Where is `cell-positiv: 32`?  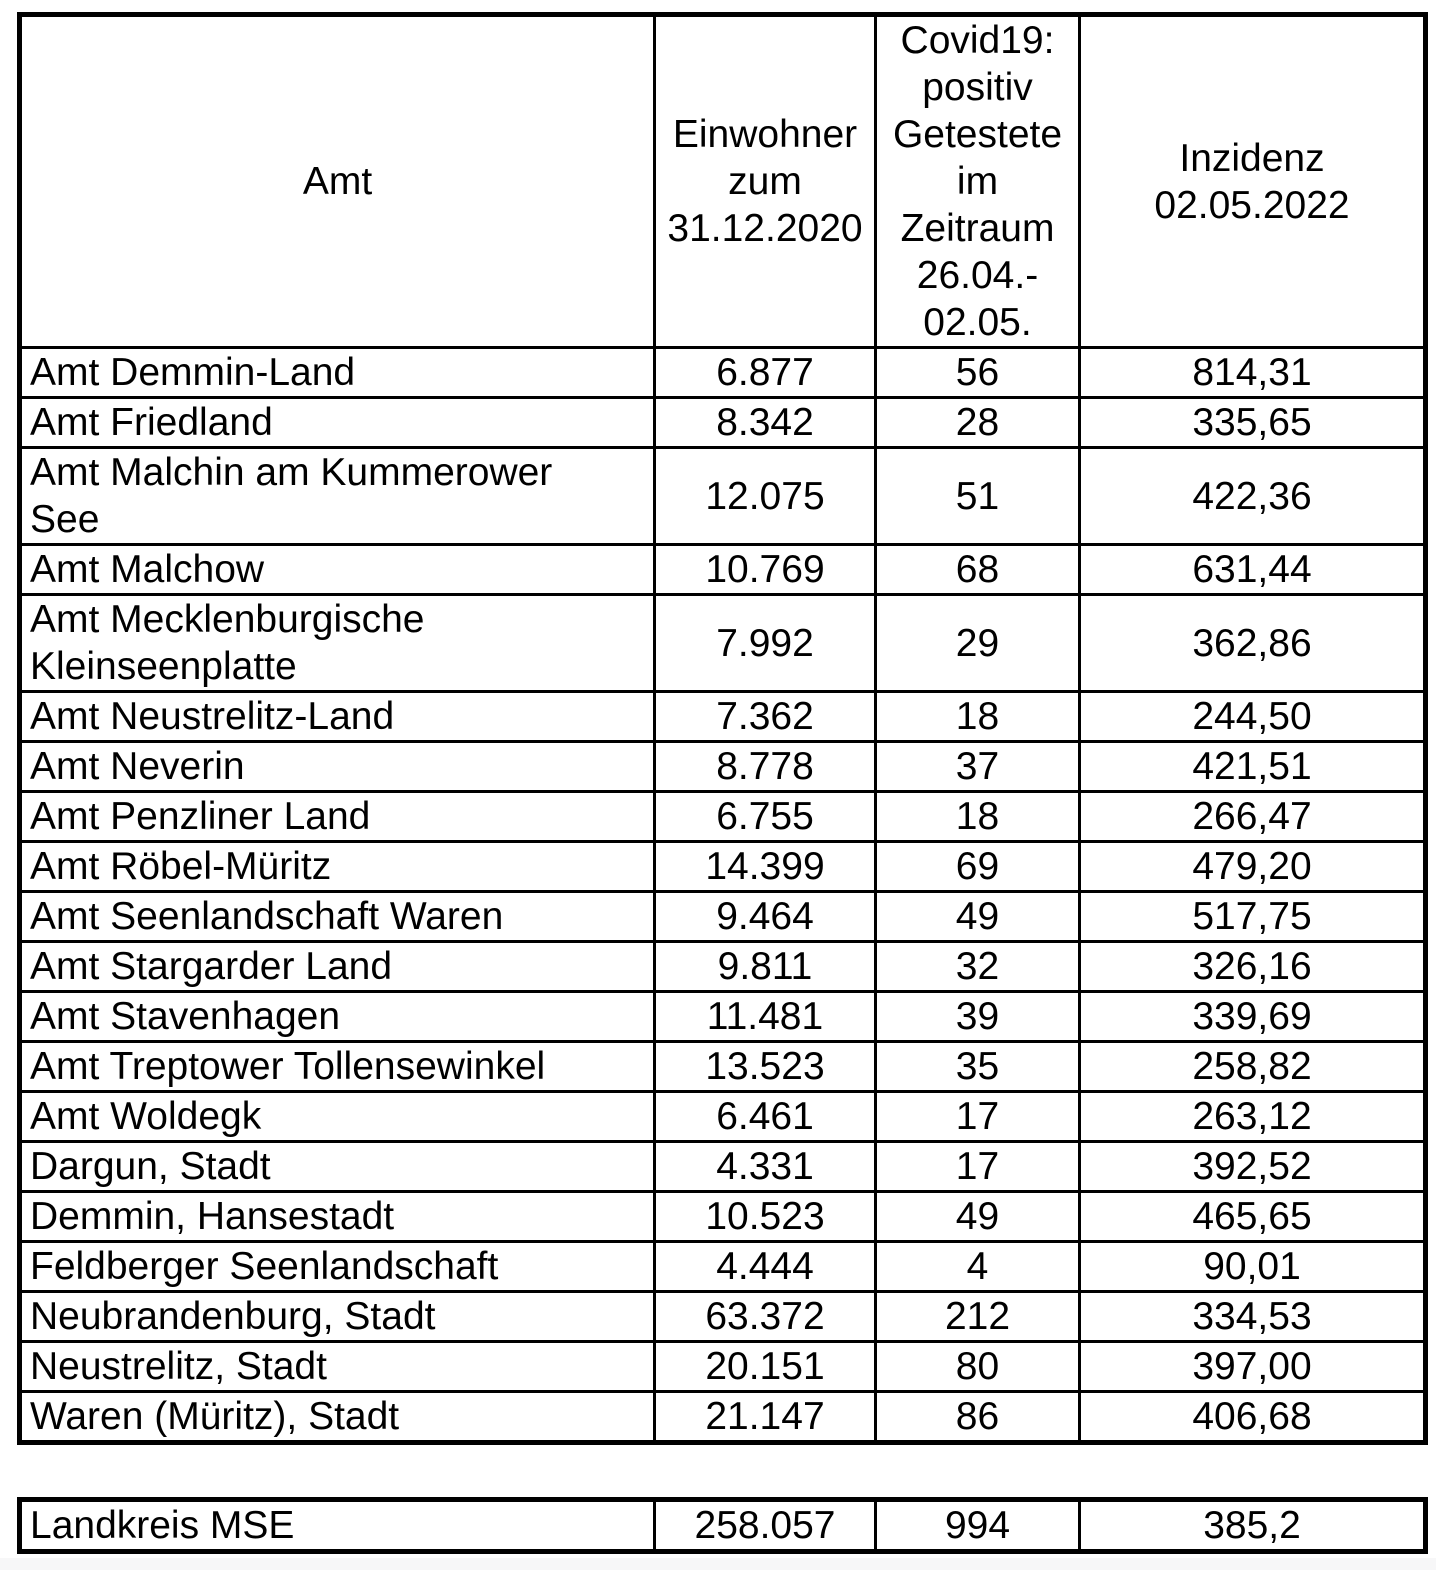
cell-positiv: 32 is located at coordinates (977, 966).